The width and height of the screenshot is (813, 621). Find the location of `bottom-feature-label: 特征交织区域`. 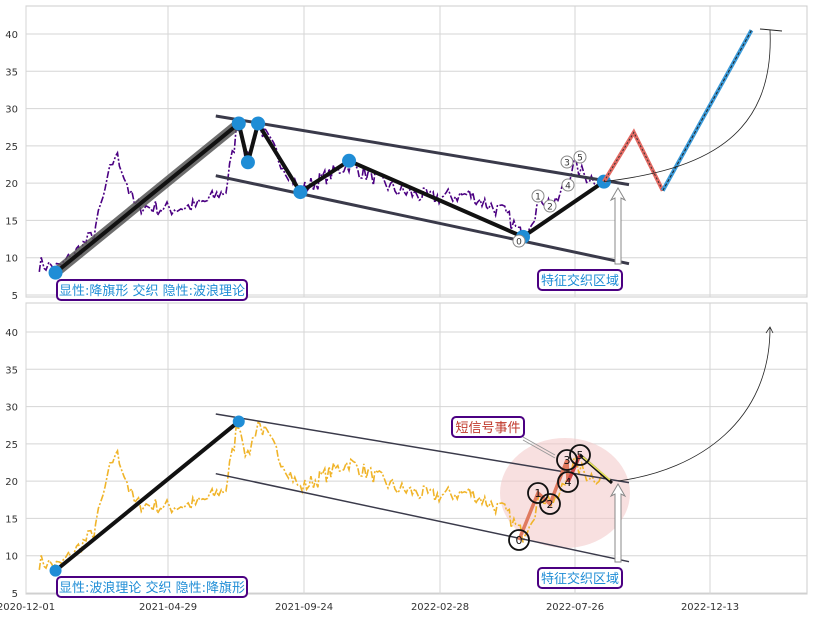

bottom-feature-label: 特征交织区域 is located at coordinates (580, 579).